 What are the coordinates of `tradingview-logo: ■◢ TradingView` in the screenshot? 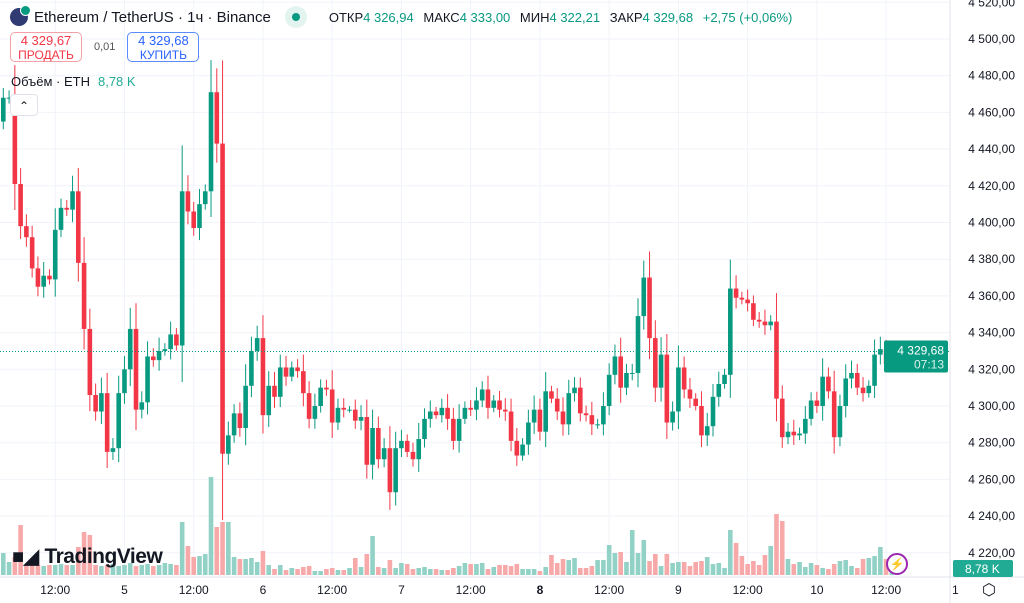 It's located at (87, 556).